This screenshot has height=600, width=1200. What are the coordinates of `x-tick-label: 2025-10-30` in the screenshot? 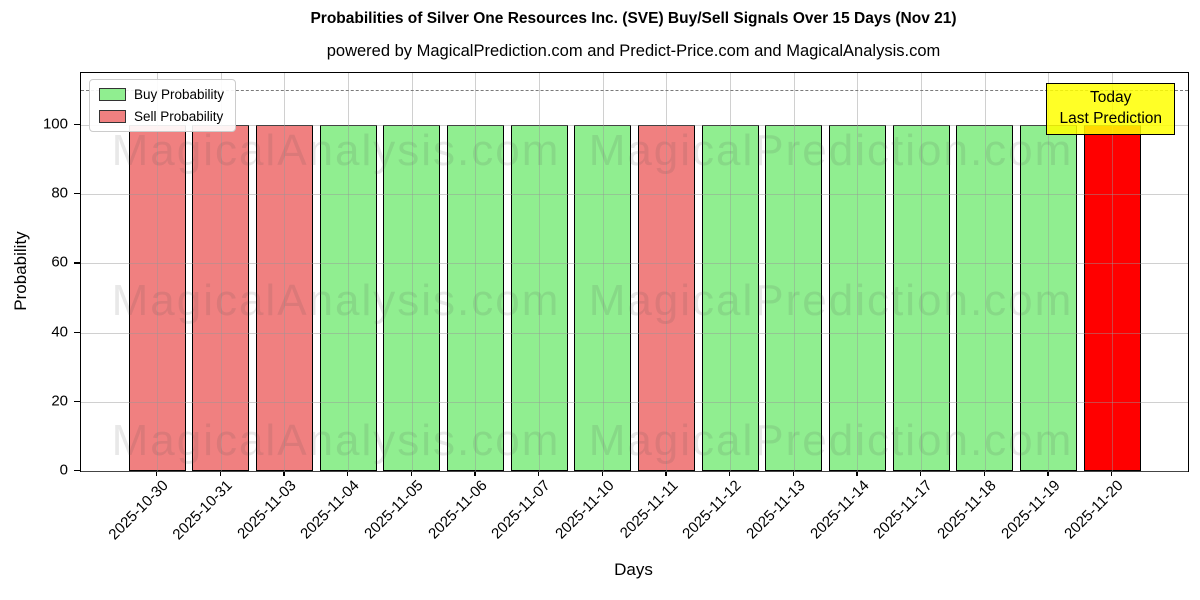 It's located at (139, 510).